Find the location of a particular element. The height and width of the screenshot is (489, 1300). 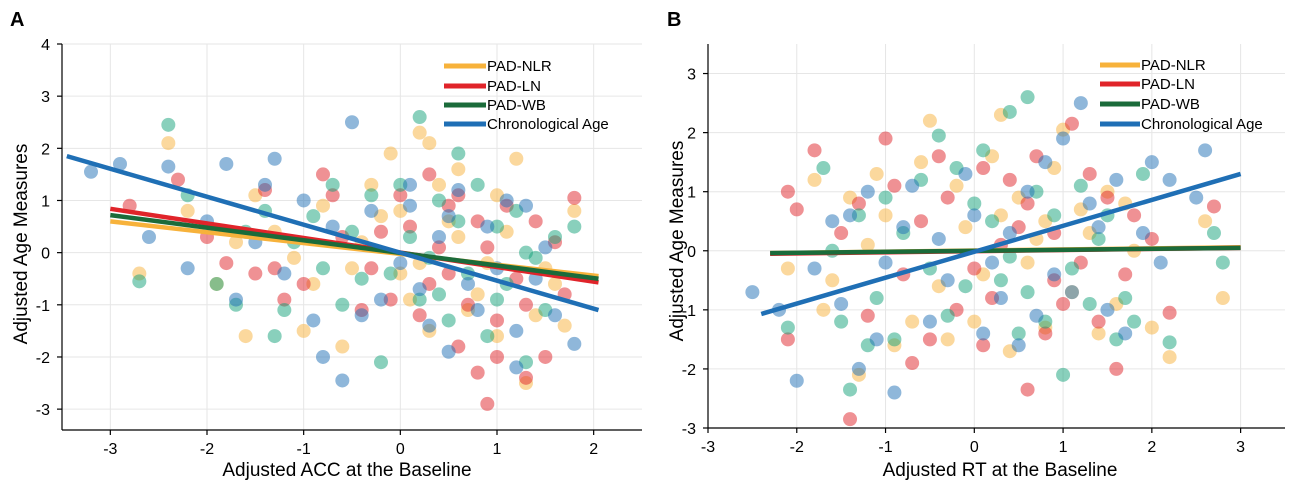

panel-a-x-tick-label-0: -3 is located at coordinates (110, 449).